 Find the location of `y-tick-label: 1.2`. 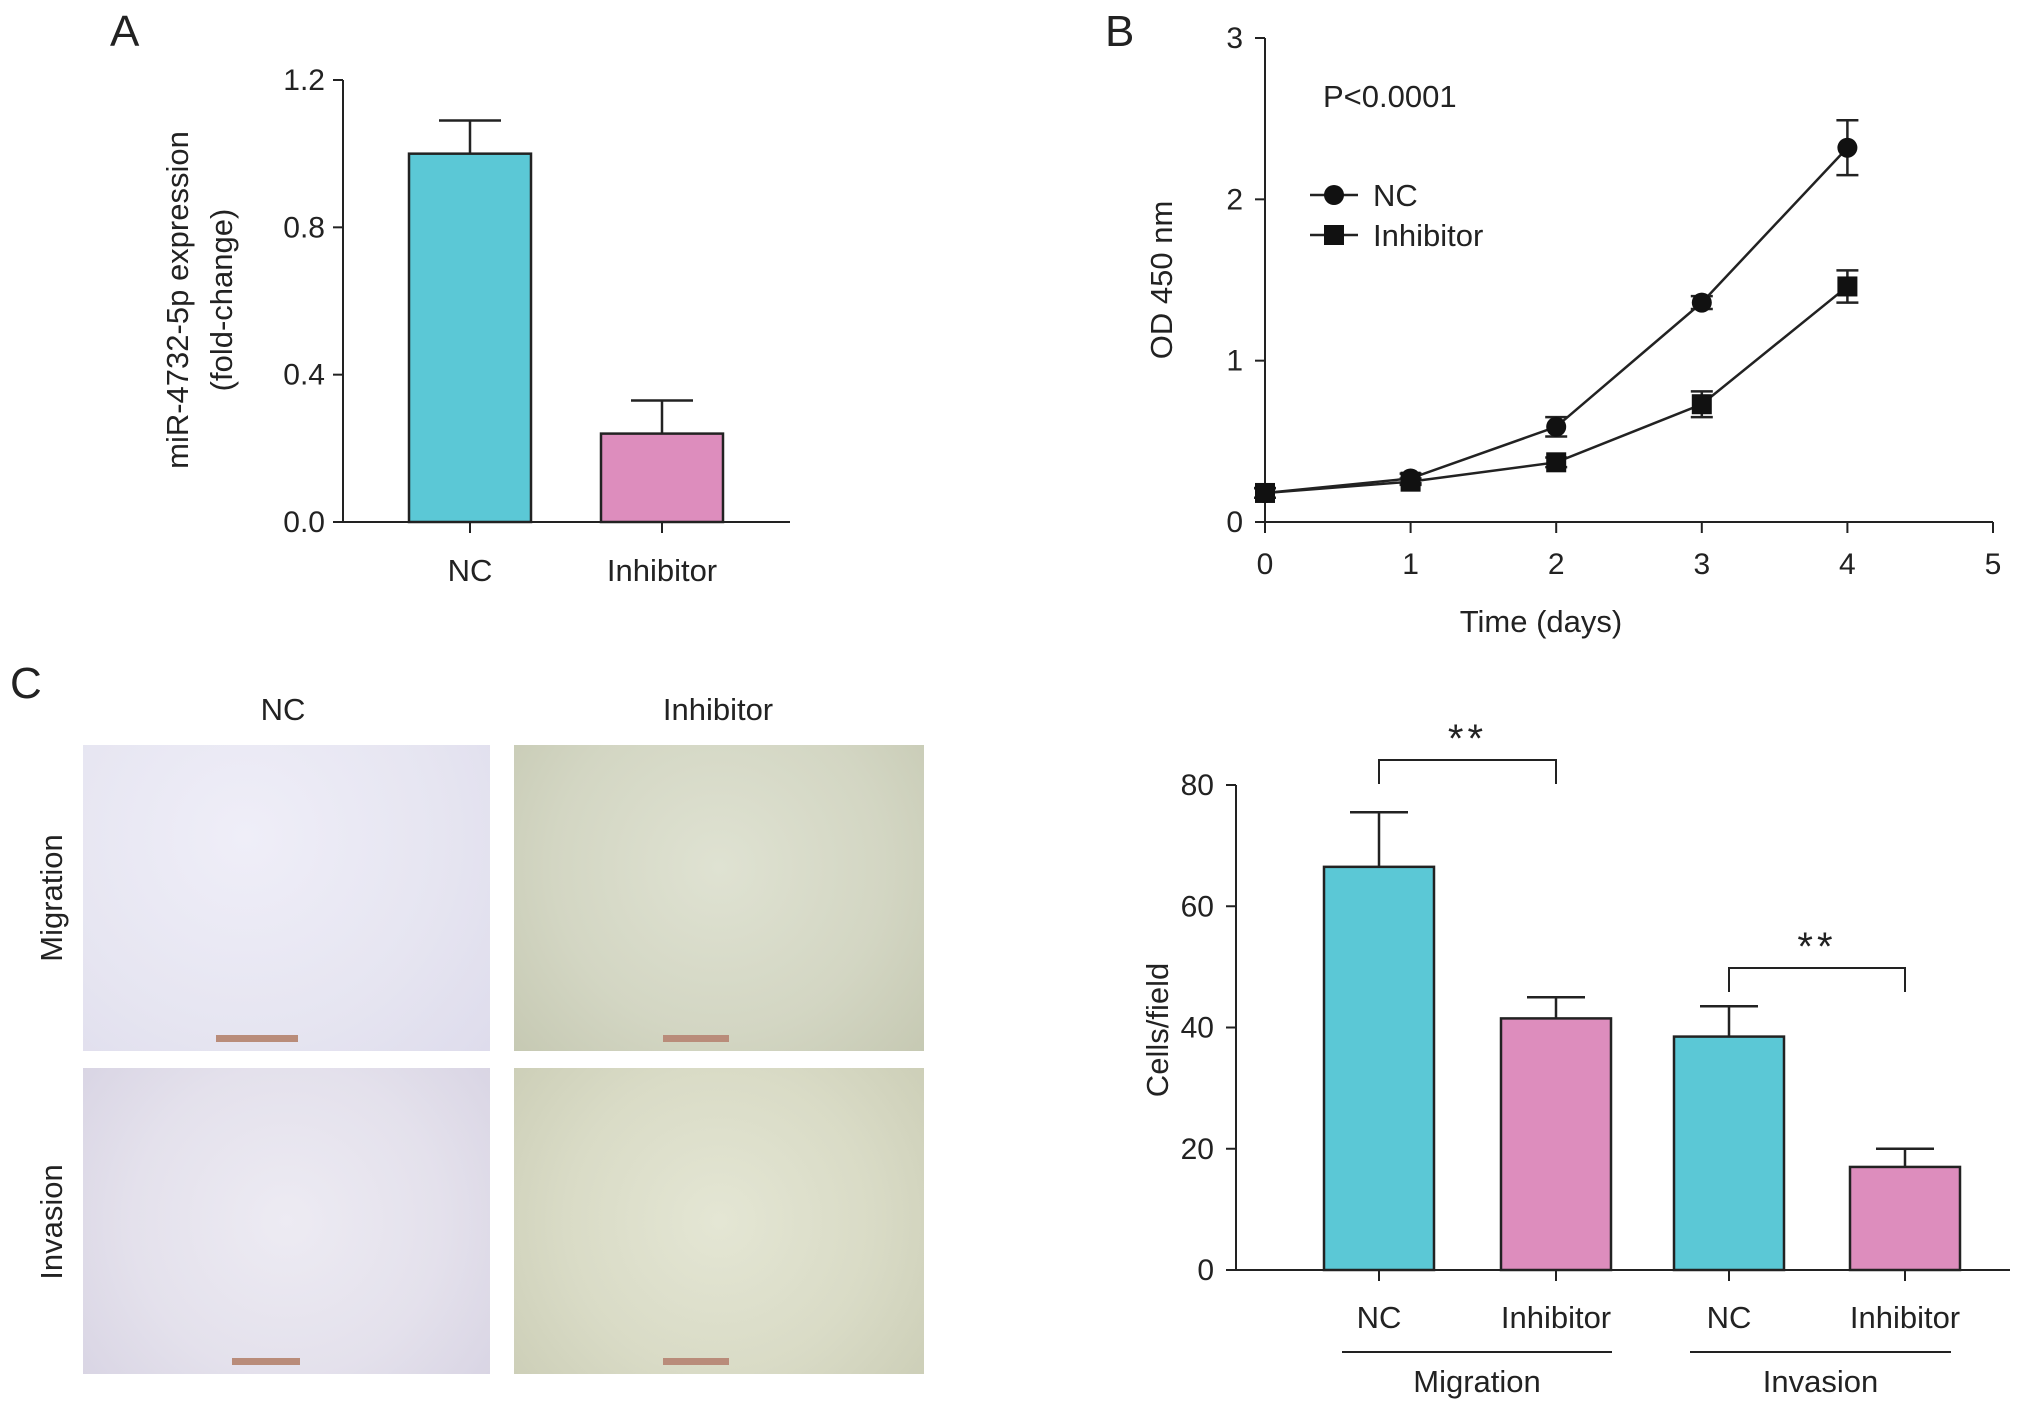

y-tick-label: 1.2 is located at coordinates (304, 80).